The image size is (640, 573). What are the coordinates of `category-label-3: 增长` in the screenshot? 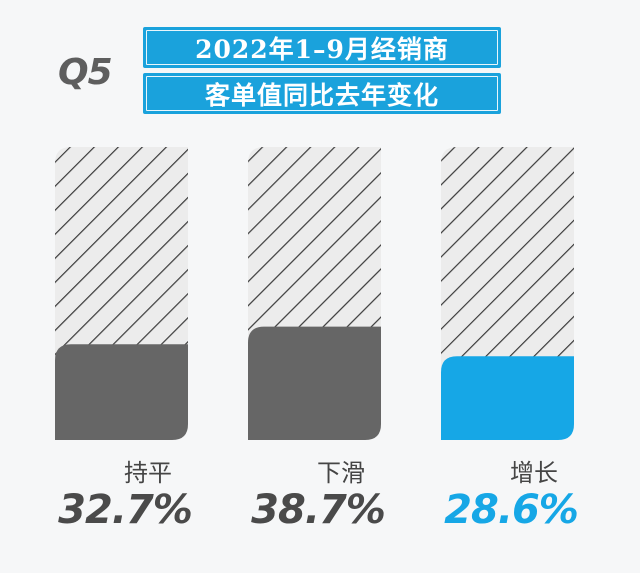 It's located at (534, 473).